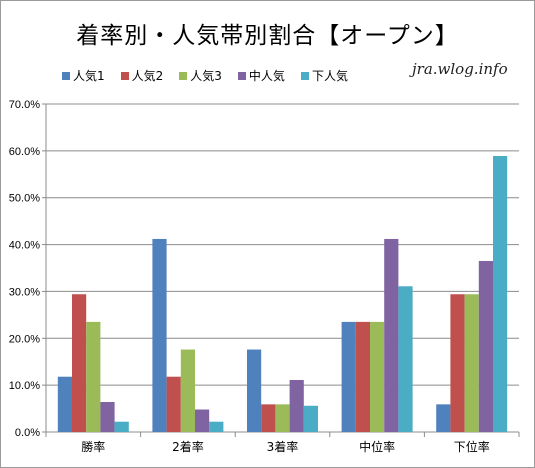 The image size is (535, 468). I want to click on legend-label-4: 下人気, so click(329, 76).